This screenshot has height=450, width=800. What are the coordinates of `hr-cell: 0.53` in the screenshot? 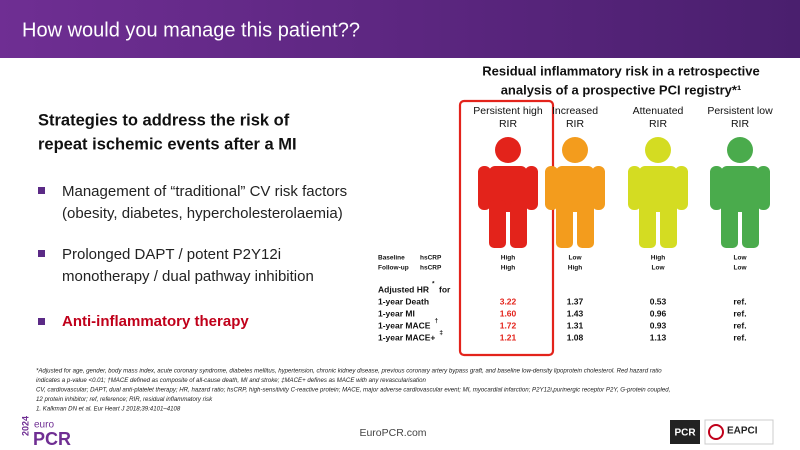 It's located at (658, 301).